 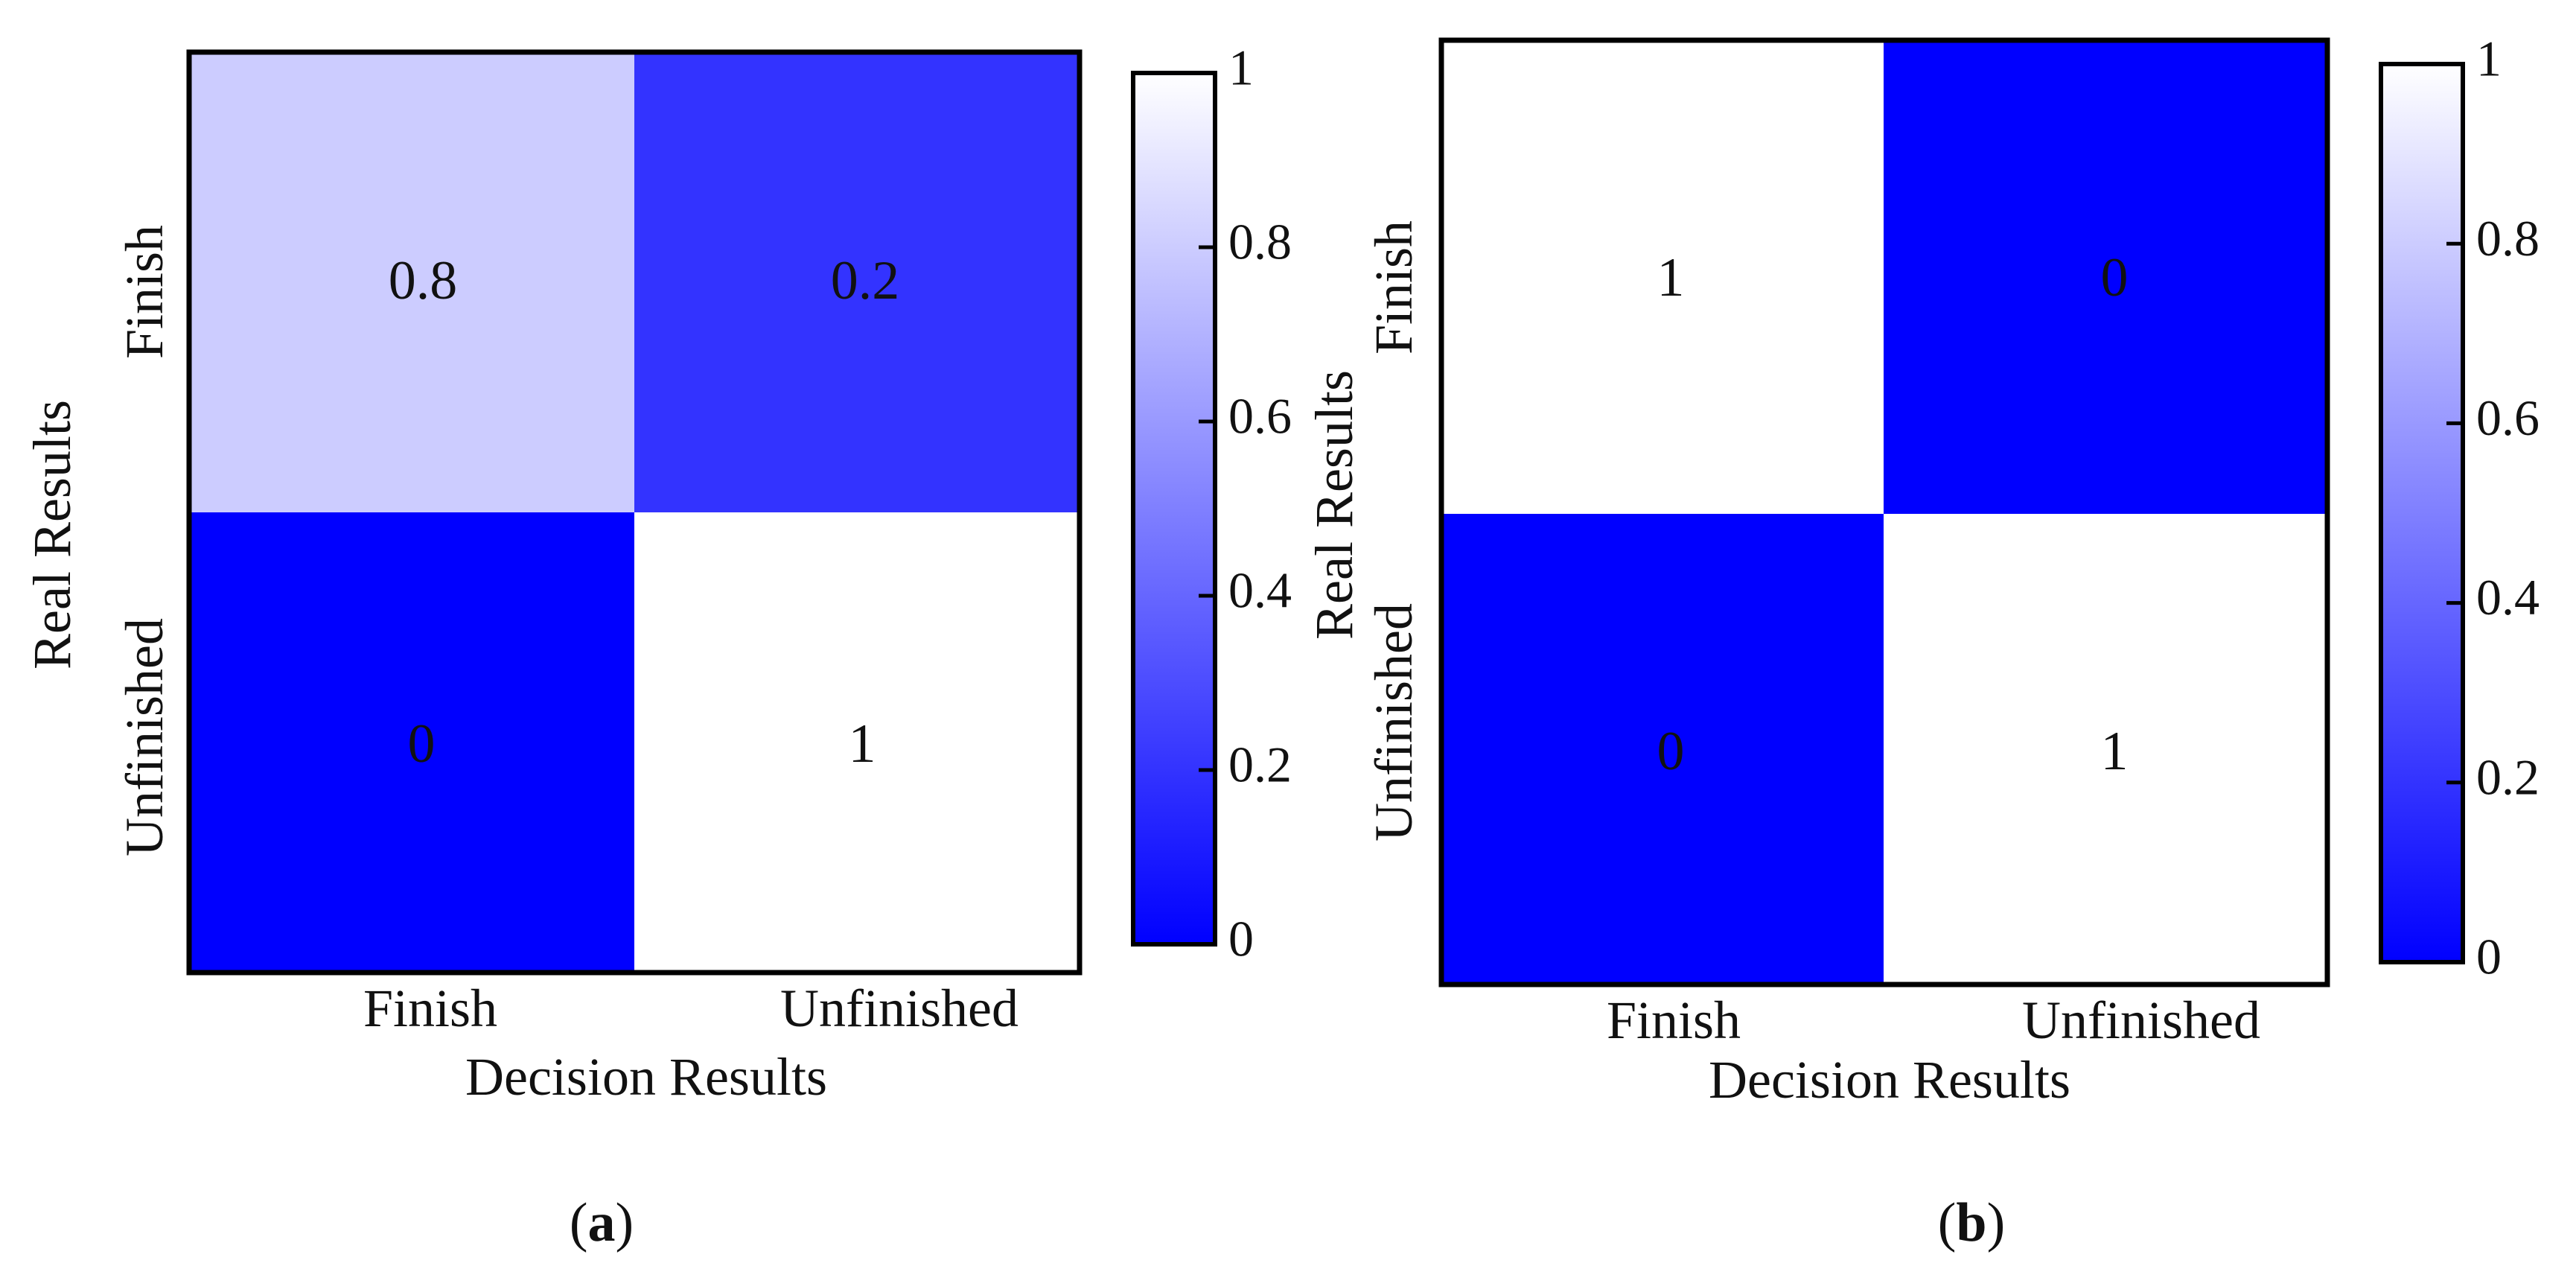 What do you see at coordinates (579, 1222) in the screenshot?
I see `panel-a-label-open: (` at bounding box center [579, 1222].